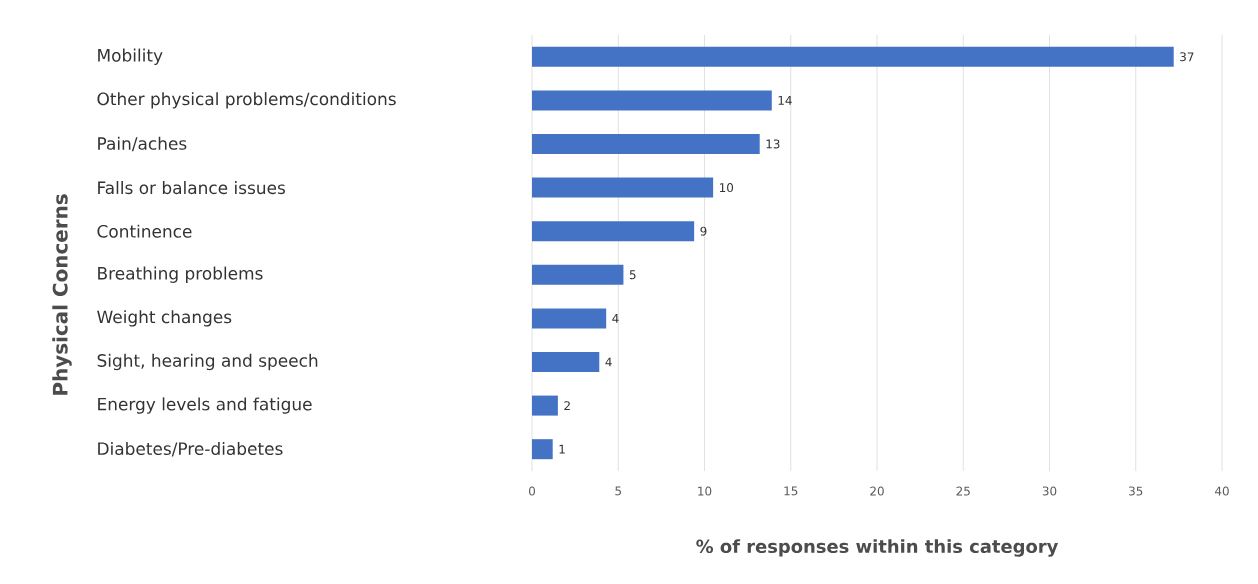 This screenshot has height=584, width=1258. What do you see at coordinates (703, 231) in the screenshot?
I see `data-label: 9` at bounding box center [703, 231].